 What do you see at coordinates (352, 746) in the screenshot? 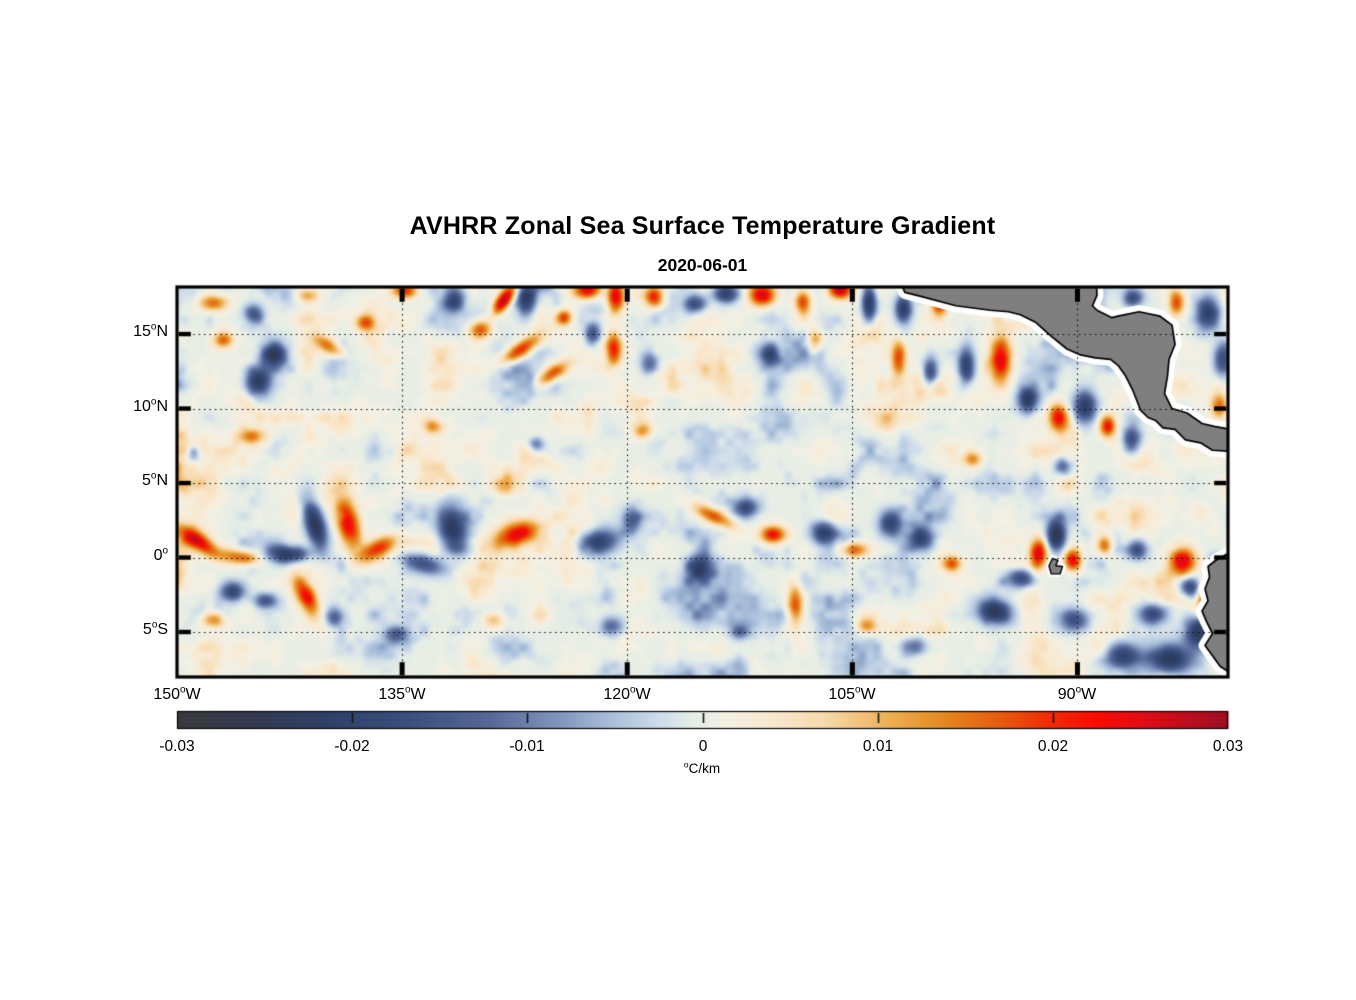
I see `colorbar-tick-label: -0.02` at bounding box center [352, 746].